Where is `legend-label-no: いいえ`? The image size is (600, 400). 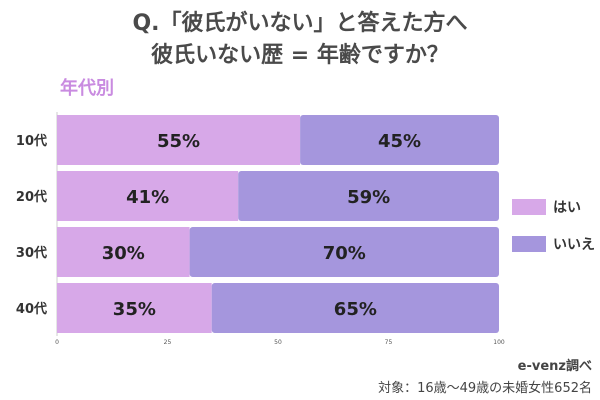 legend-label-no: いいえ is located at coordinates (574, 245).